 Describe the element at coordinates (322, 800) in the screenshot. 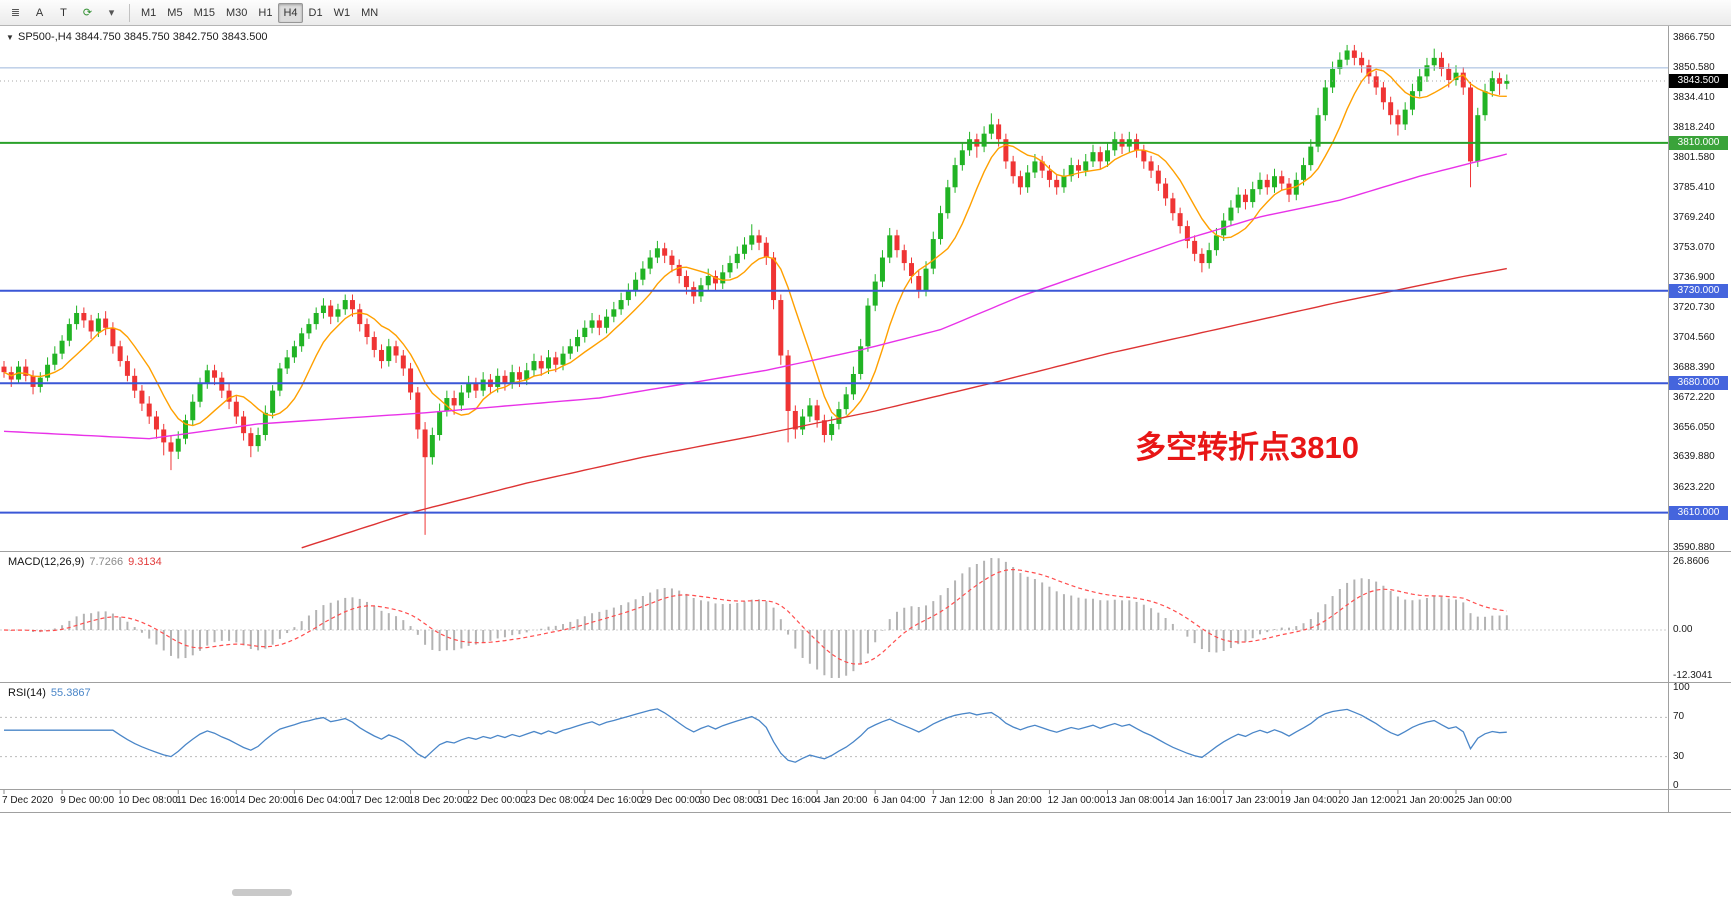

I see `time-axis-label: 16 Dec 04:00` at that location.